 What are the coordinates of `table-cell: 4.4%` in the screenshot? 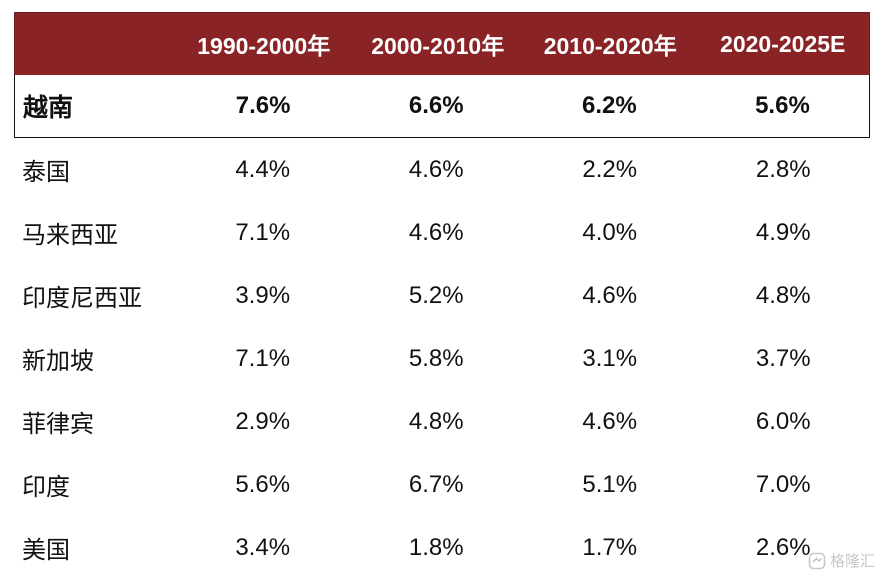 It's located at (263, 169).